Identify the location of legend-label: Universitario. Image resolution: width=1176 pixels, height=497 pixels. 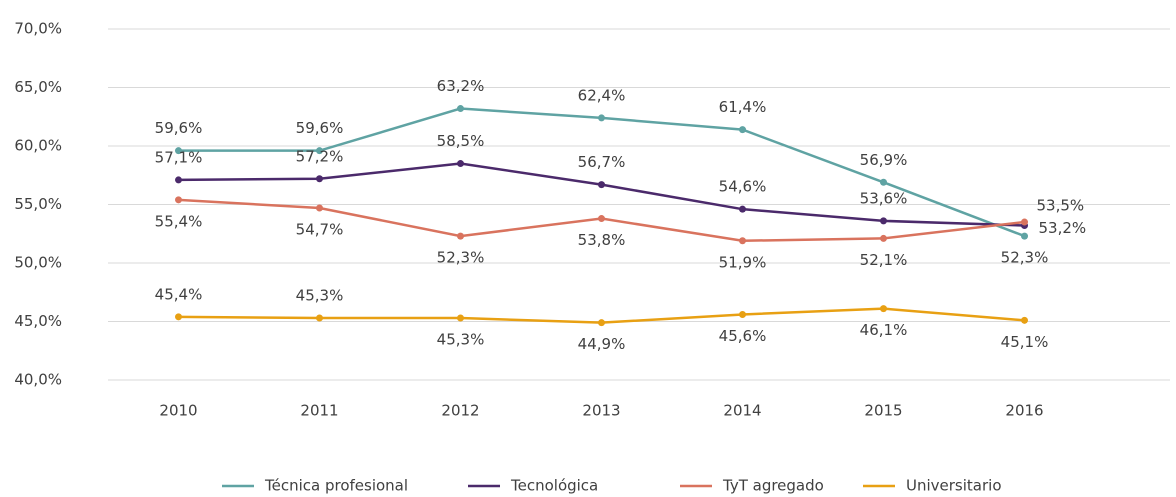
(954, 486).